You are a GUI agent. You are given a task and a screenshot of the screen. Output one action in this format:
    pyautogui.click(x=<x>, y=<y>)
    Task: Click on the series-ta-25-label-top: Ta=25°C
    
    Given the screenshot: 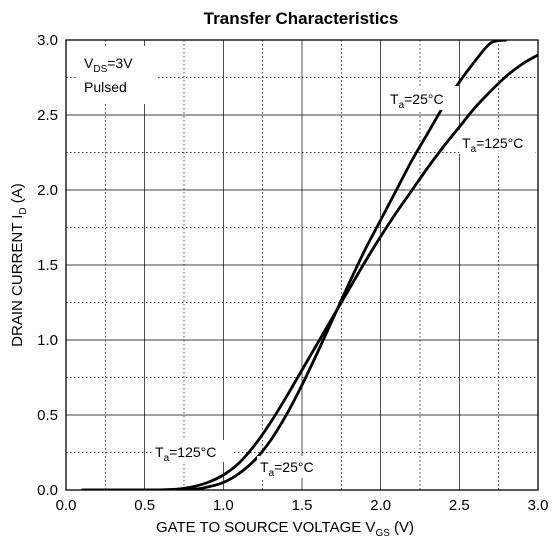 What is the action you would take?
    pyautogui.click(x=417, y=101)
    